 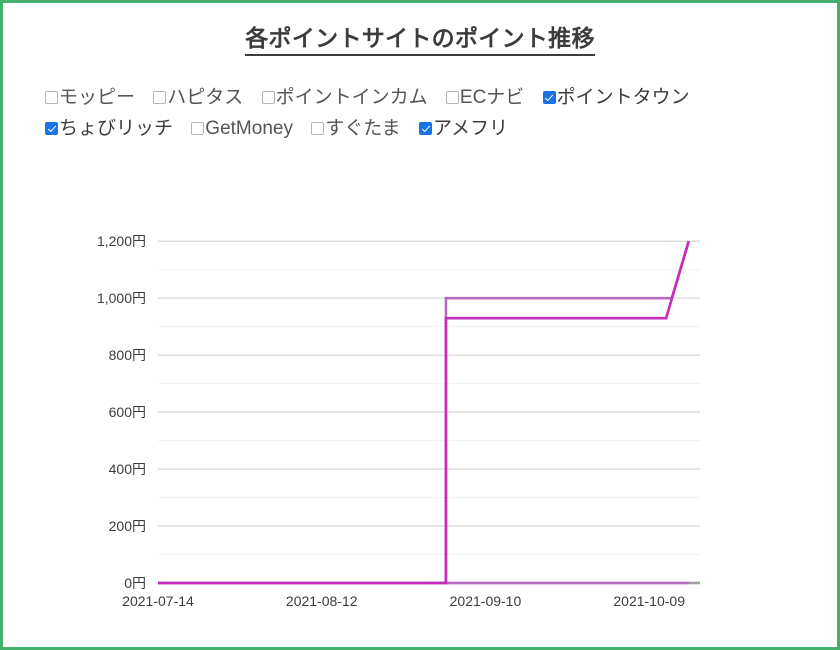 What do you see at coordinates (351, 97) in the screenshot?
I see `legend-item-label: ポイントインカム` at bounding box center [351, 97].